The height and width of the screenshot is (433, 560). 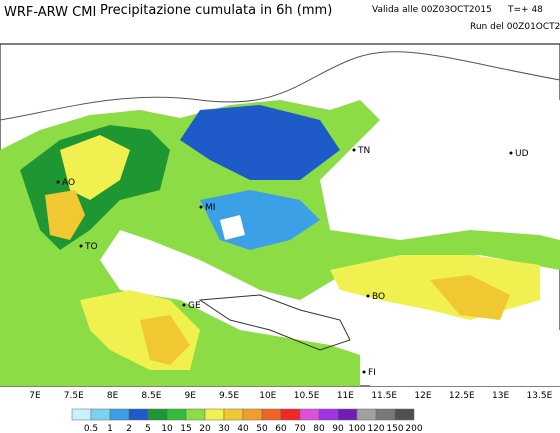 I want to click on lon-label: 9.5E, so click(x=229, y=396).